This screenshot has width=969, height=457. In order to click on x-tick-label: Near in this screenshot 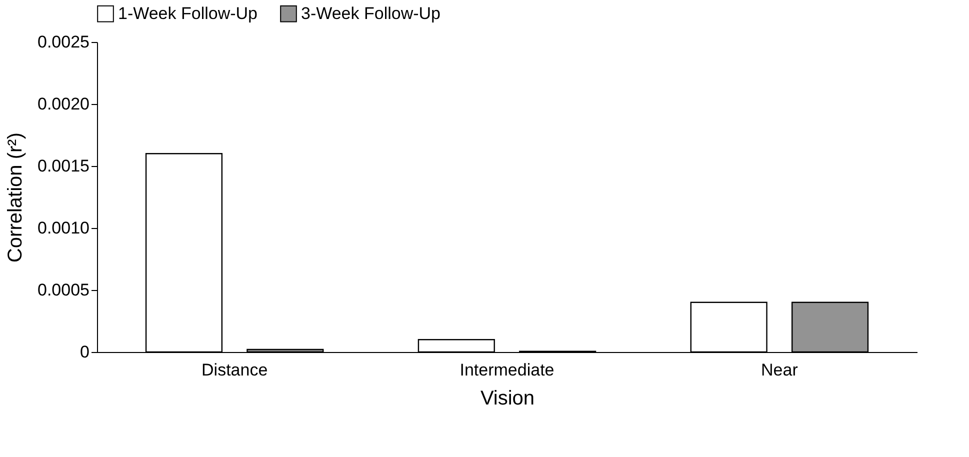, I will do `click(779, 370)`.